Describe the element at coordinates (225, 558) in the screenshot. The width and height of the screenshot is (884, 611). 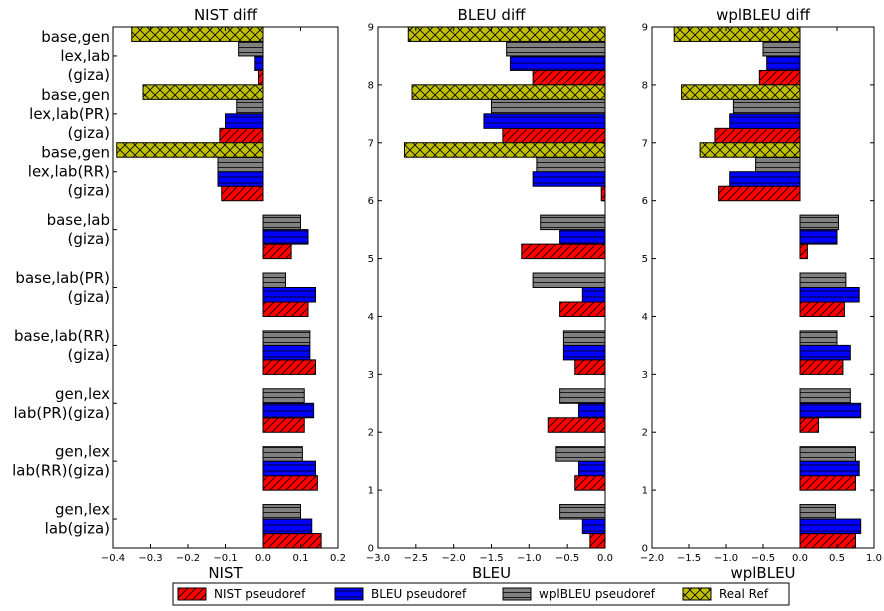
I see `x-tick-label: −0.1` at that location.